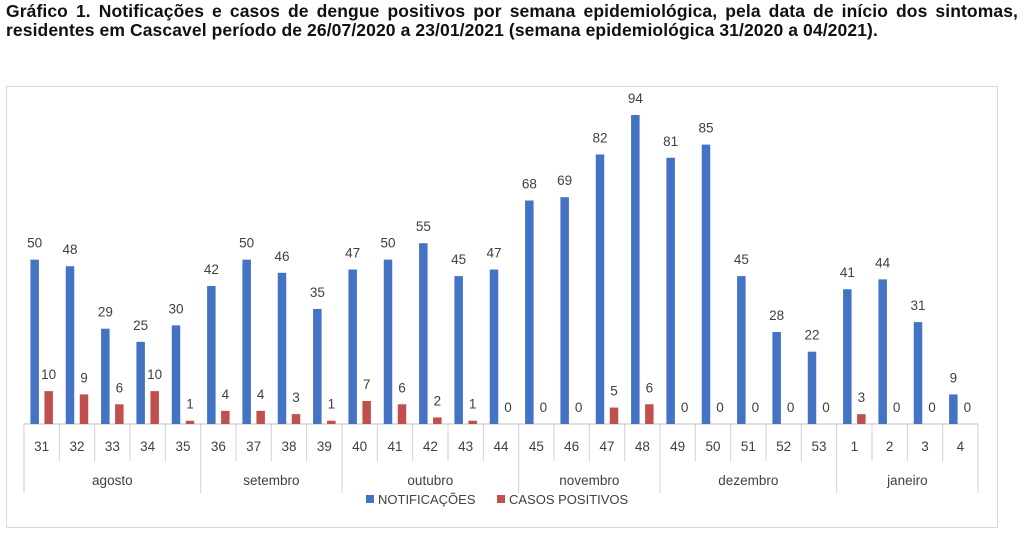 The image size is (1024, 538). What do you see at coordinates (69, 249) in the screenshot?
I see `data-label-notificacoes: 48` at bounding box center [69, 249].